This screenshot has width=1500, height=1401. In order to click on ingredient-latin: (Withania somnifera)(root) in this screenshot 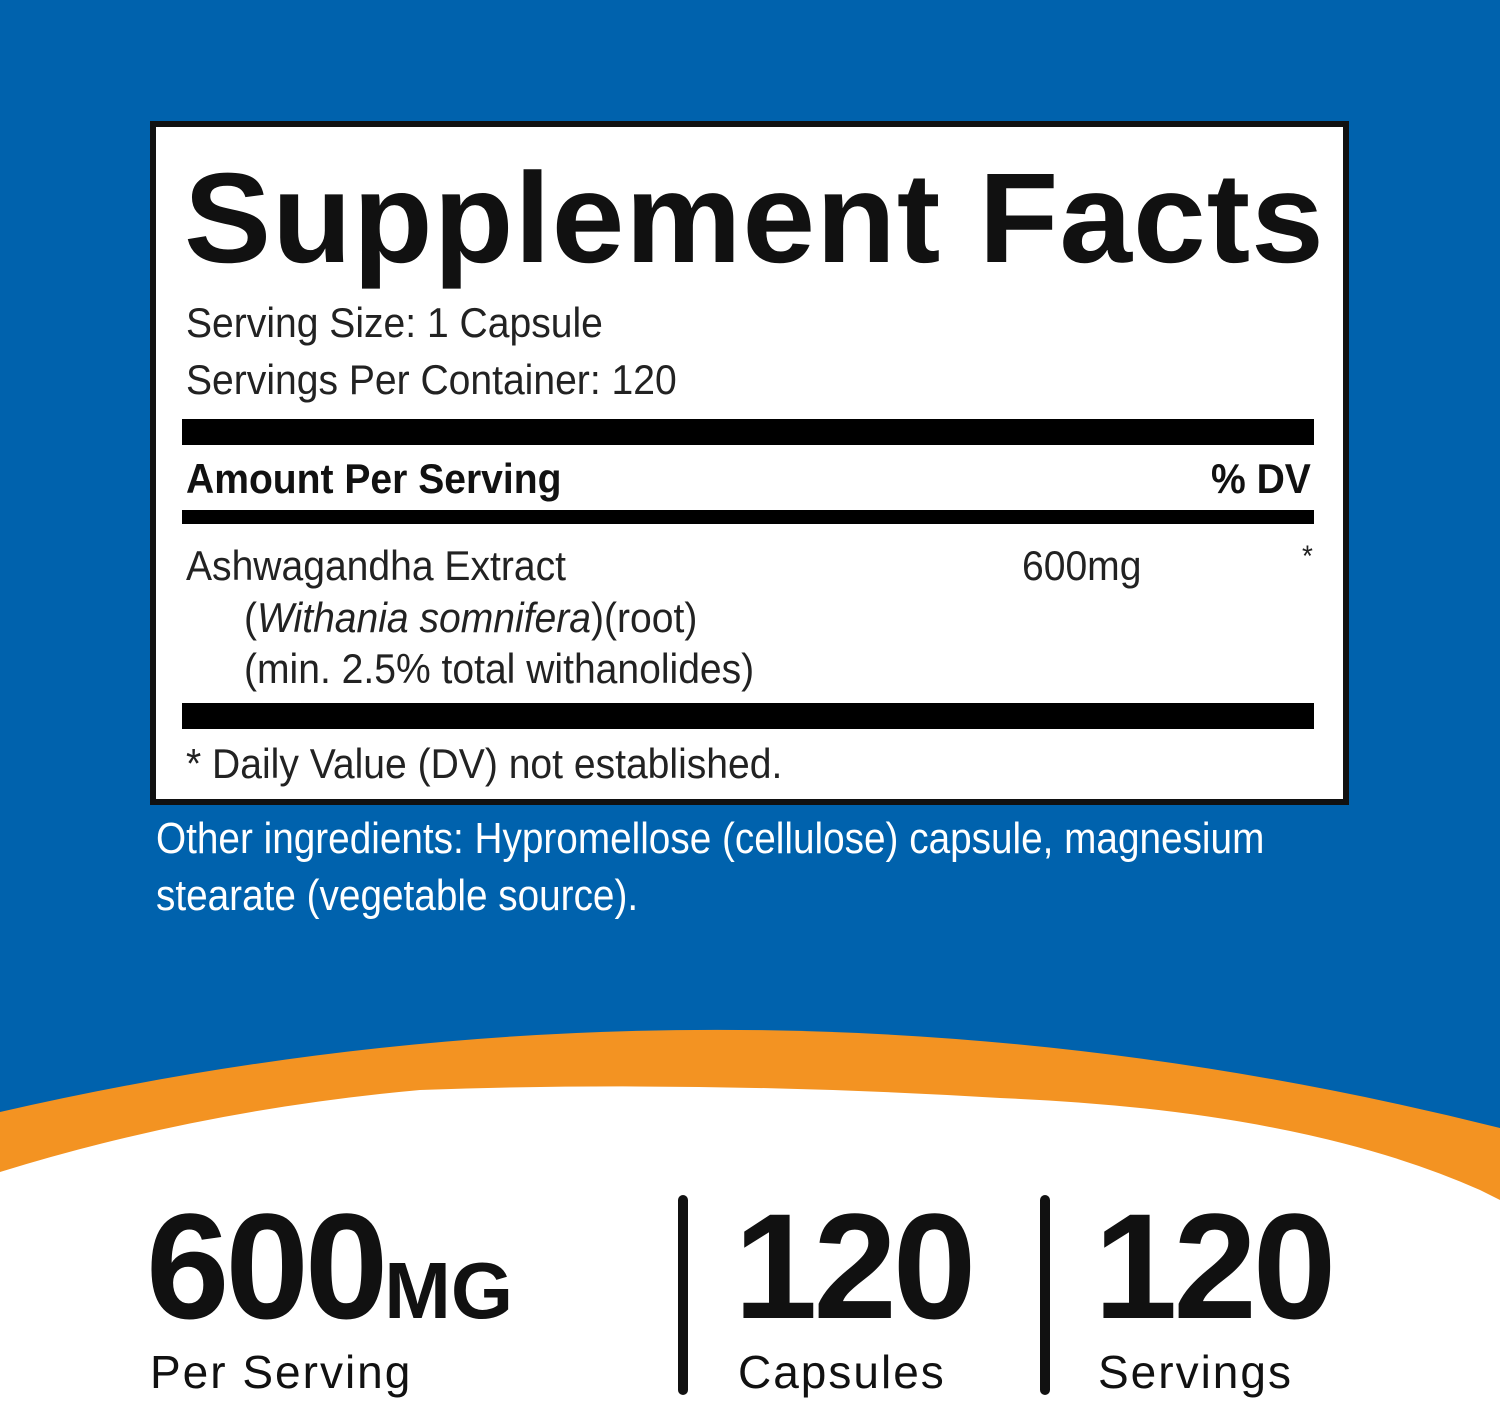, I will do `click(470, 618)`.